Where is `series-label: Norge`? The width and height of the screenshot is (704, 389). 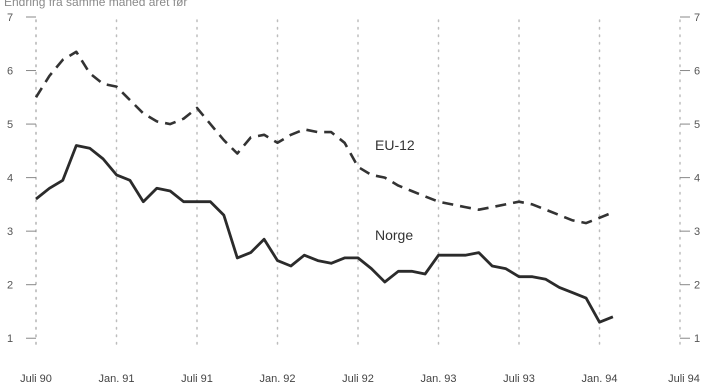
series-label: Norge is located at coordinates (394, 235).